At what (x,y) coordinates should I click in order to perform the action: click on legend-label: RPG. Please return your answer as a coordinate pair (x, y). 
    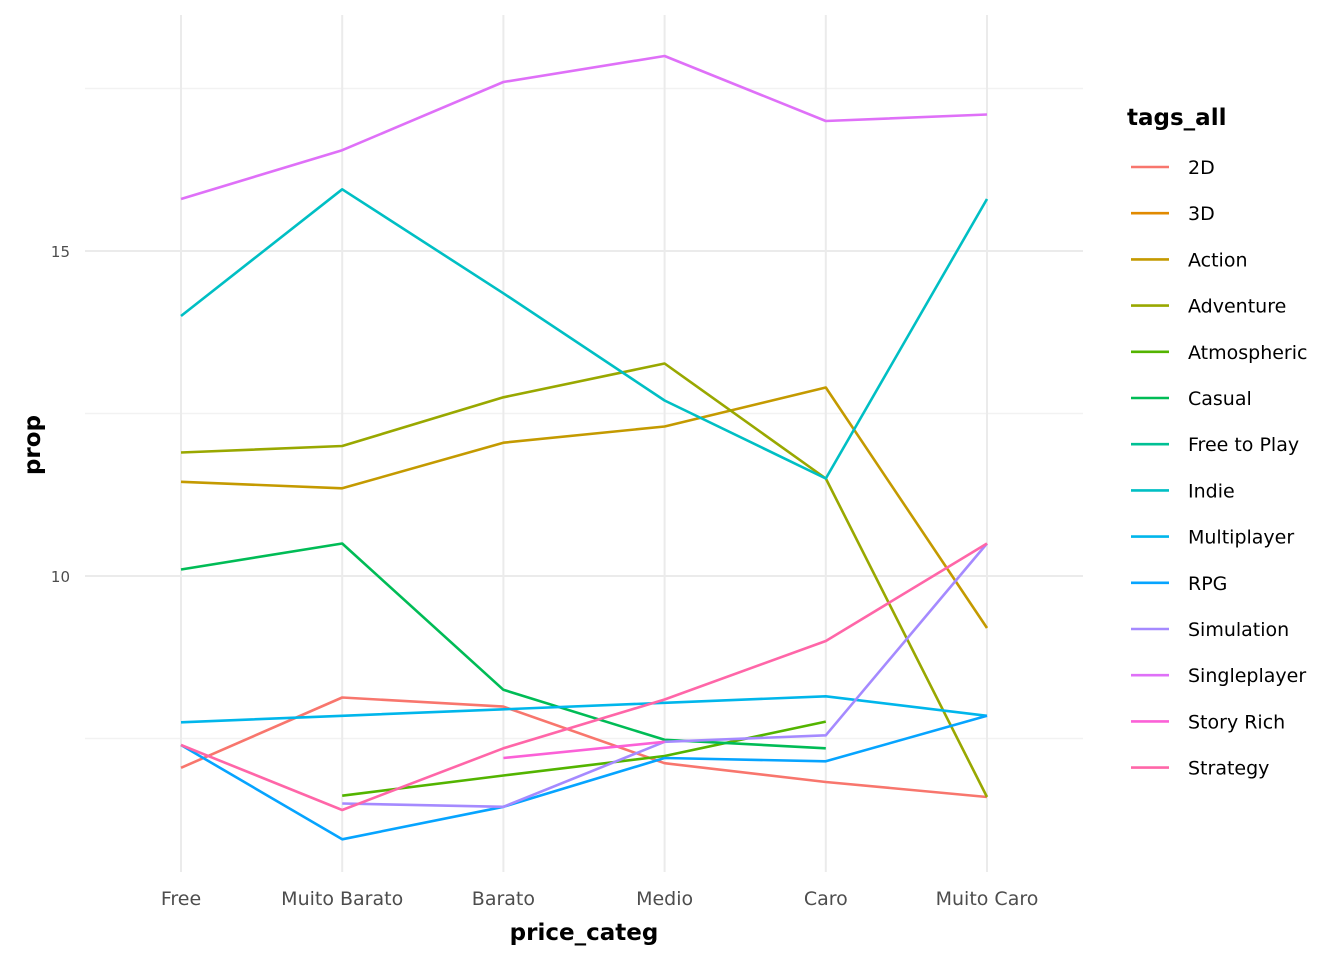
    Looking at the image, I should click on (1207, 584).